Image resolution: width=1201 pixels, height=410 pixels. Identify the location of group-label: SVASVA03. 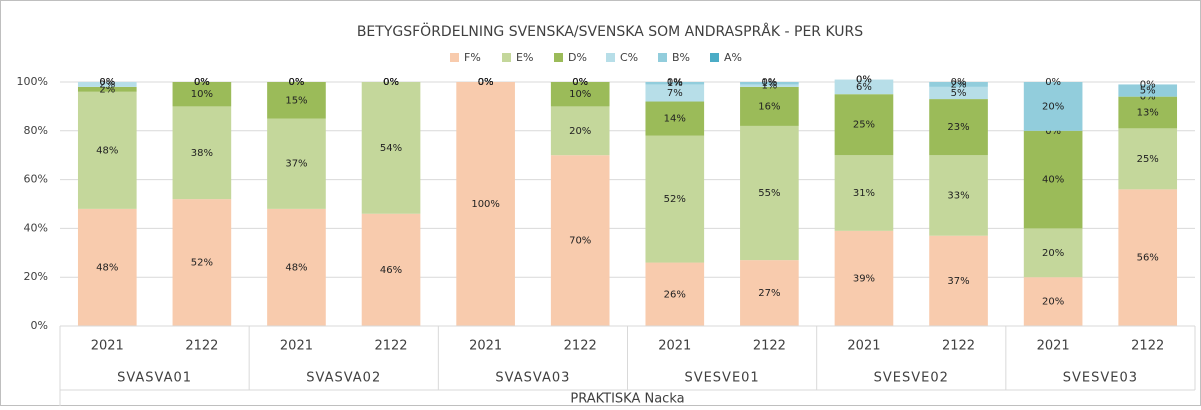
(532, 378).